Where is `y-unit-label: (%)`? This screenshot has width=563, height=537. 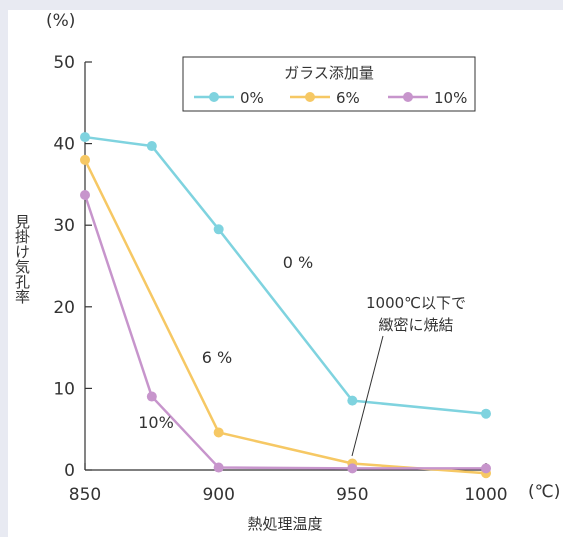 y-unit-label: (%) is located at coordinates (60, 21).